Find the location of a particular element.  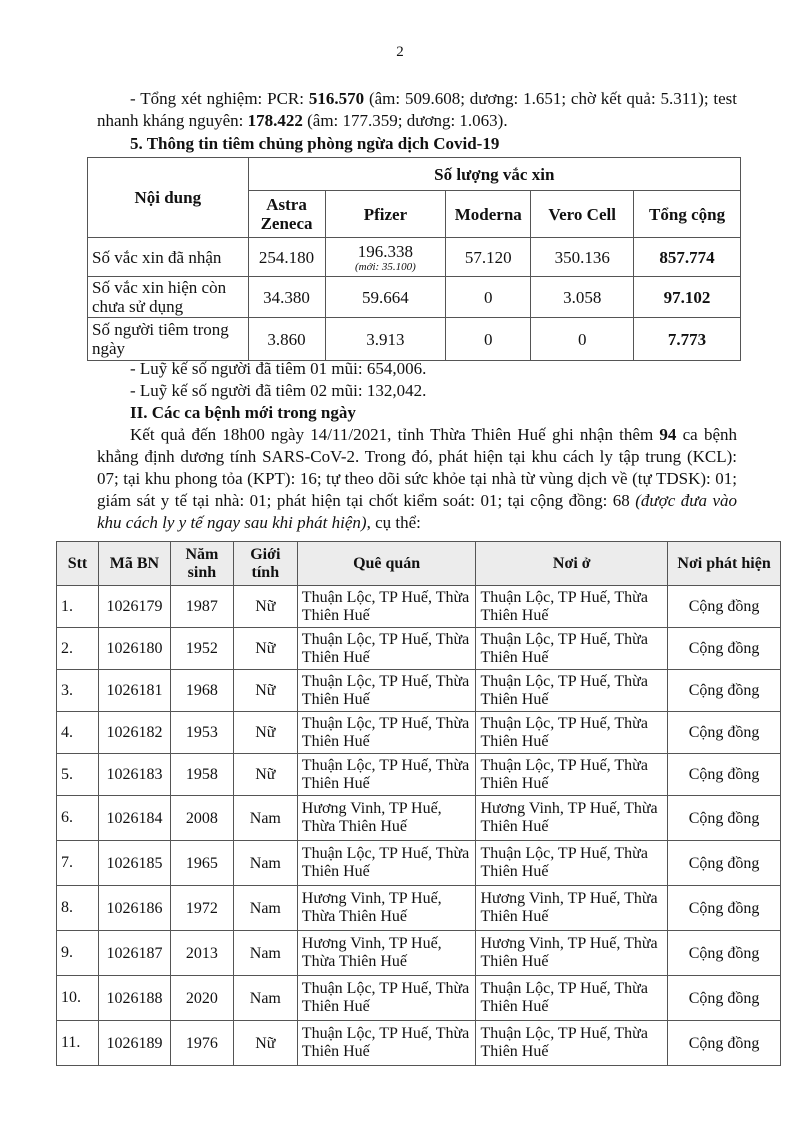

case-column-header: Nơi phát hiện is located at coordinates (724, 563).